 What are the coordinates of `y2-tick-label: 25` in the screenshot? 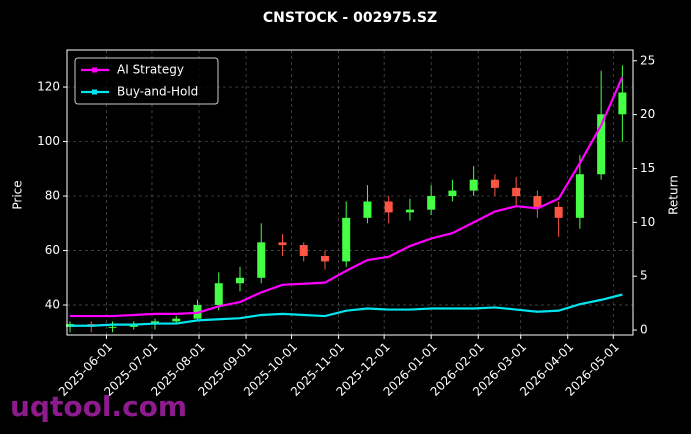 It's located at (647, 60).